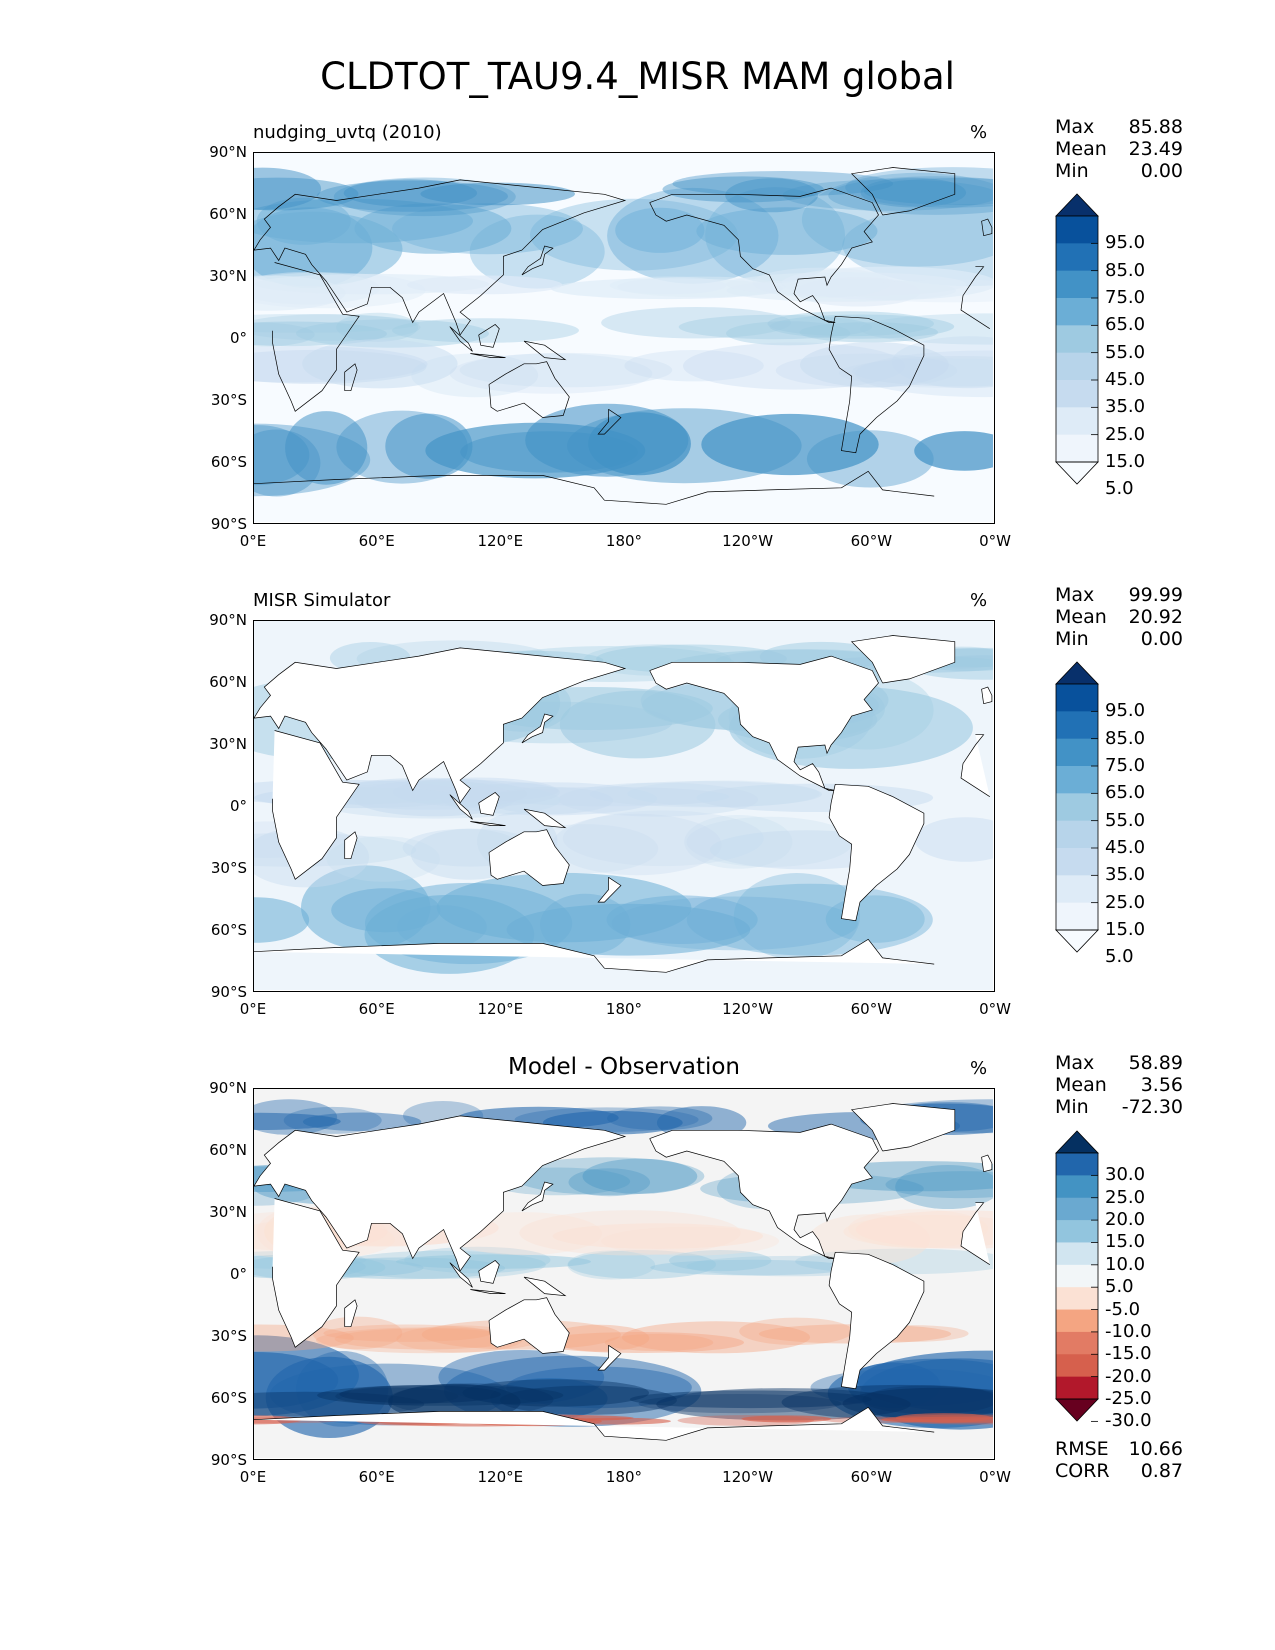 This screenshot has height=1650, width=1275. What do you see at coordinates (623, 1273) in the screenshot?
I see `map-canvas` at bounding box center [623, 1273].